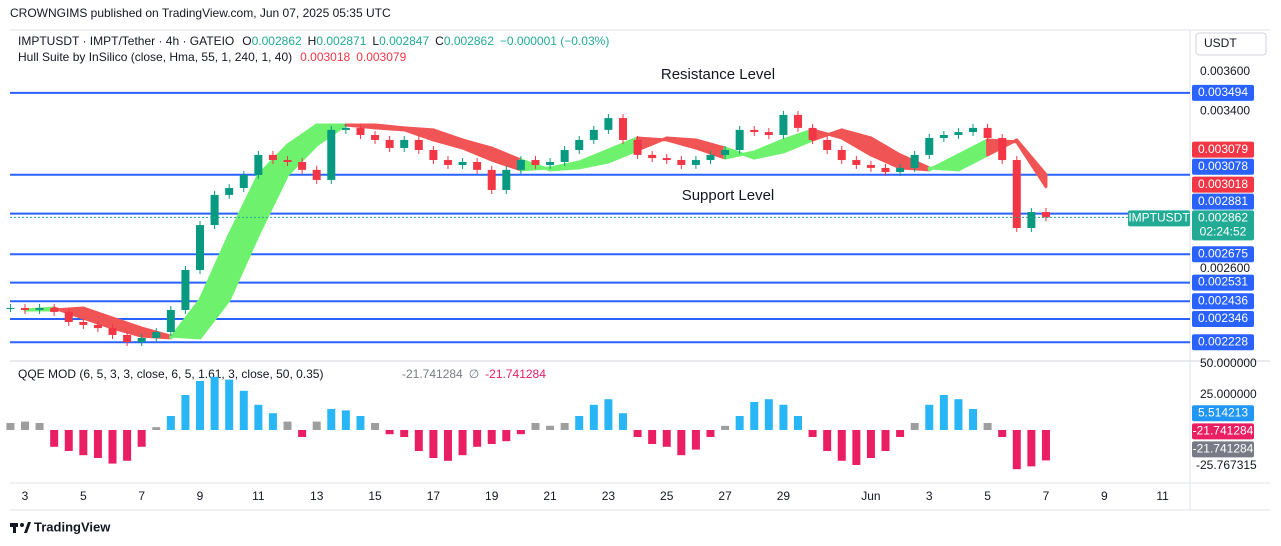  I want to click on ohlc-label: L, so click(375, 41).